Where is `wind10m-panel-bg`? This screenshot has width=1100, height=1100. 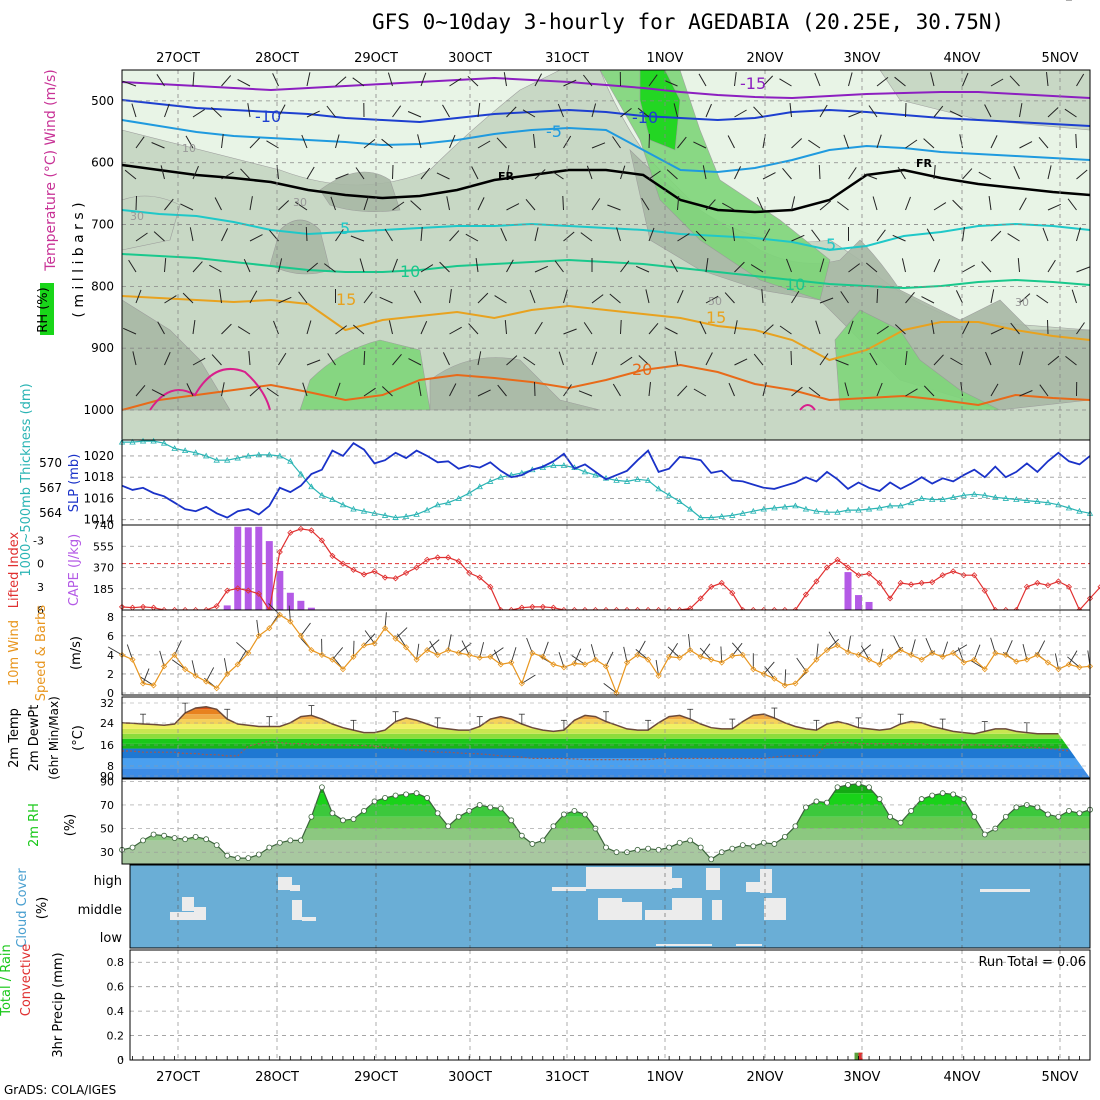
wind10m-panel-bg is located at coordinates (606, 652).